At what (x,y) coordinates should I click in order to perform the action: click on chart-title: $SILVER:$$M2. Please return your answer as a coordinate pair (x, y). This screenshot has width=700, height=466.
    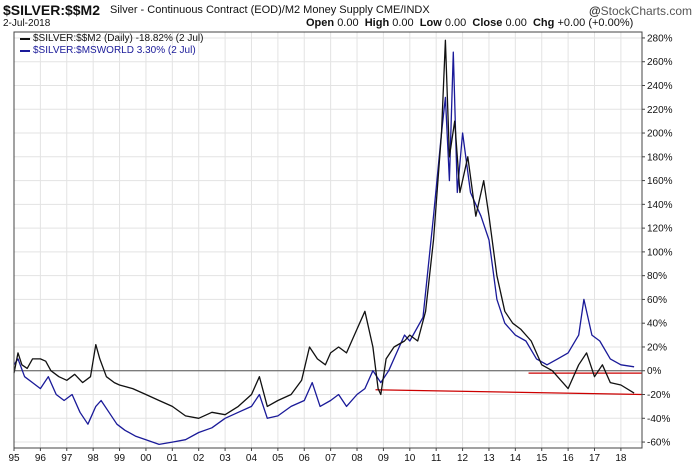
    Looking at the image, I should click on (51, 10).